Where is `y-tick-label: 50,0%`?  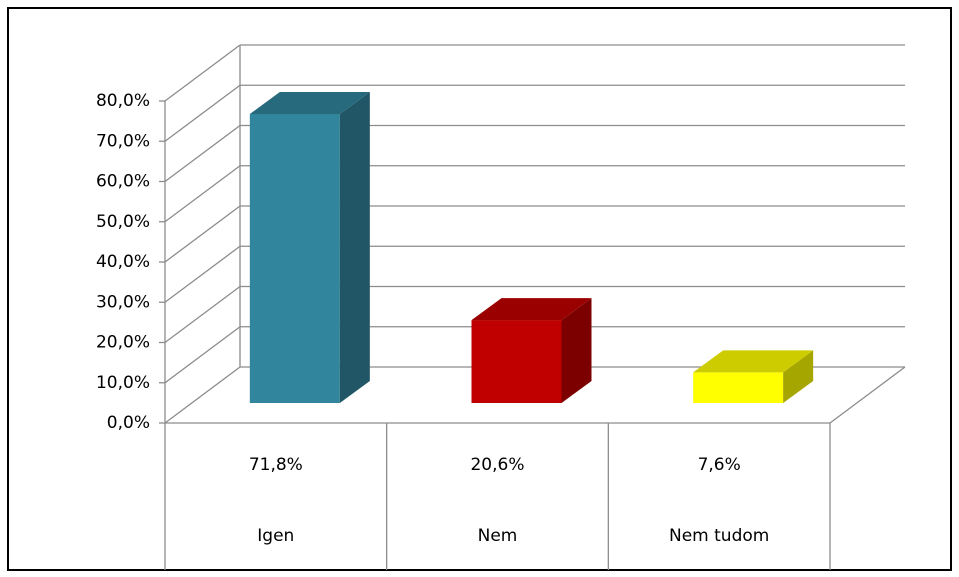 y-tick-label: 50,0% is located at coordinates (123, 222).